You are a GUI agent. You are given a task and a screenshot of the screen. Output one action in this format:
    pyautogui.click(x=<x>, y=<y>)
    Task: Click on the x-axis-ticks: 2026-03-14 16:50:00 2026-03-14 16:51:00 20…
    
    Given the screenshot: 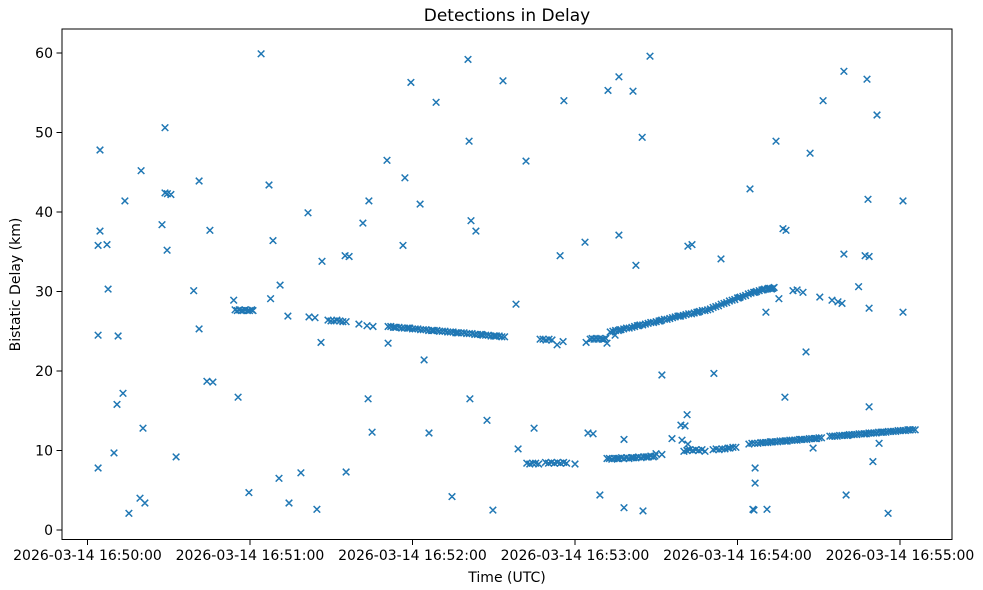 What is the action you would take?
    pyautogui.click(x=494, y=551)
    